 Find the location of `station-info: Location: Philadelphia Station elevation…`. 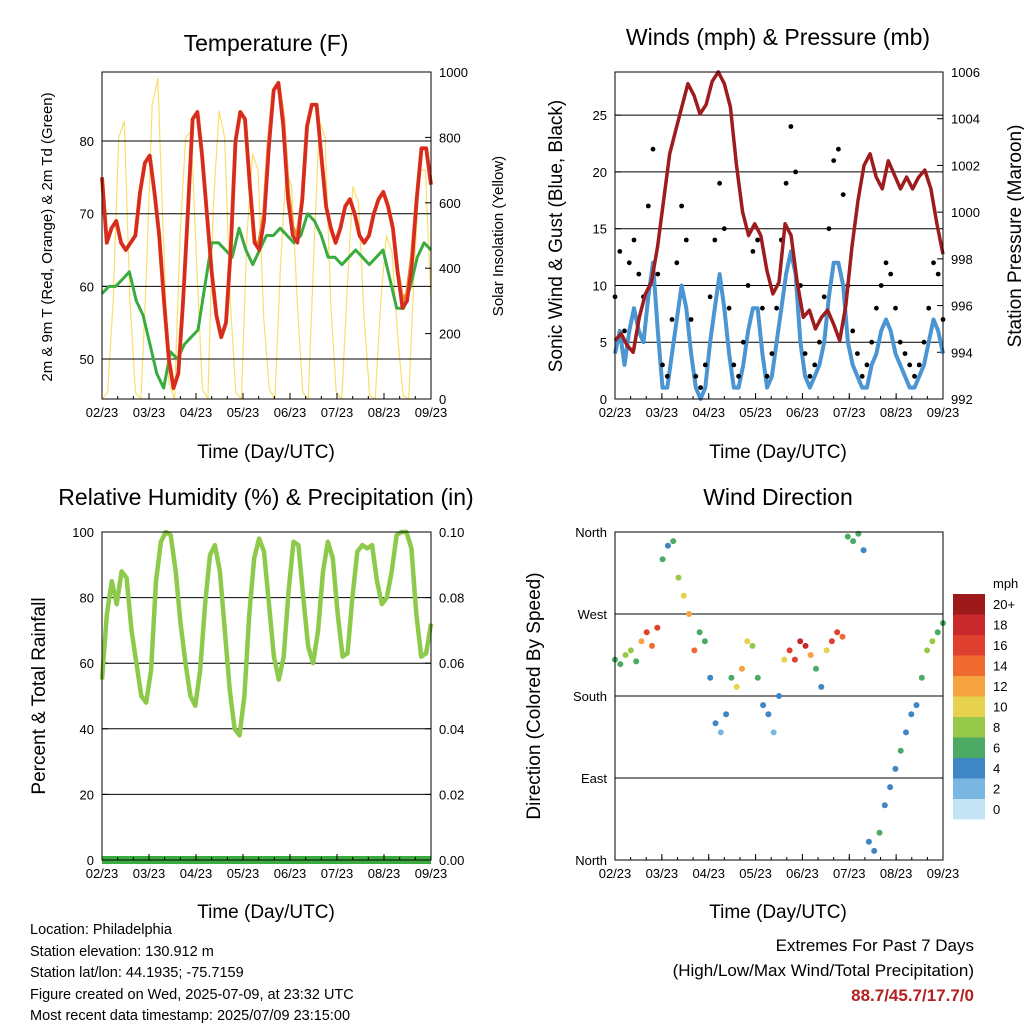

station-info: Location: Philadelphia Station elevation… is located at coordinates (192, 974).